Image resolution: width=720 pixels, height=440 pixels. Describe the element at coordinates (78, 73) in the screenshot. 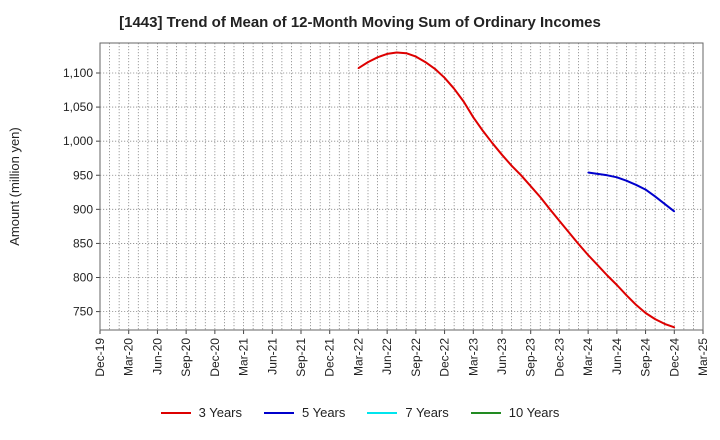

I see `y-tick-label: 1,100` at that location.